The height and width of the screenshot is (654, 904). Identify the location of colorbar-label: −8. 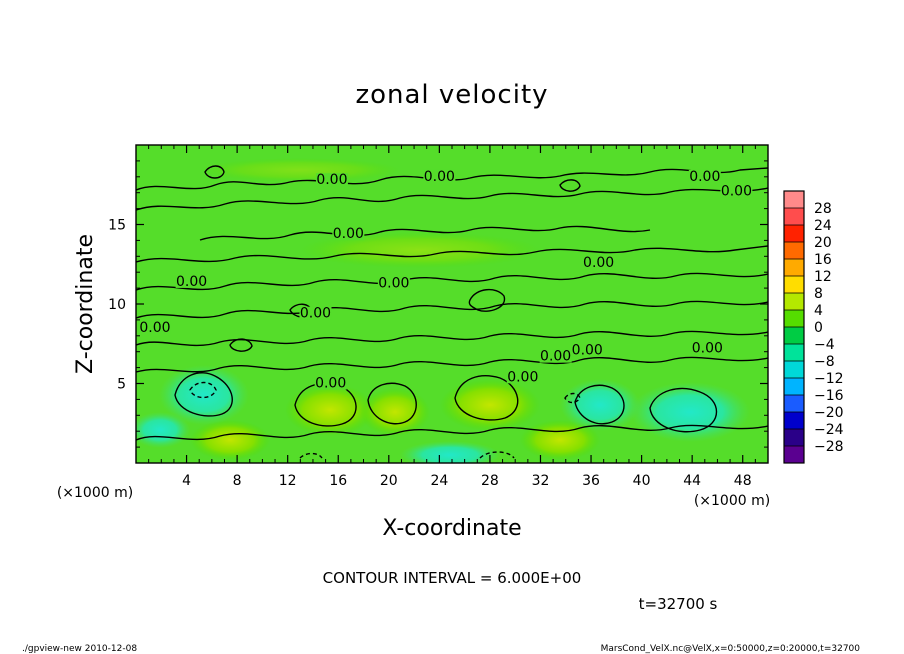
(824, 362).